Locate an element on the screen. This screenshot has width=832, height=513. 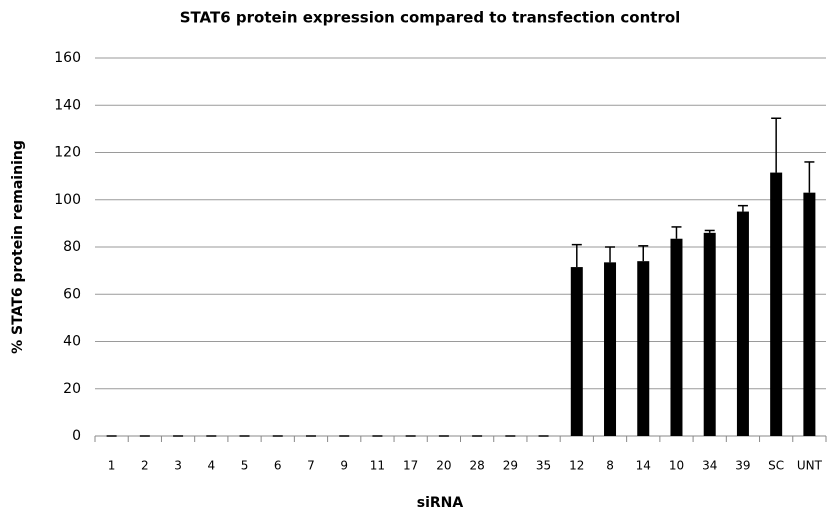
y-tick-label: 0 is located at coordinates (76, 436).